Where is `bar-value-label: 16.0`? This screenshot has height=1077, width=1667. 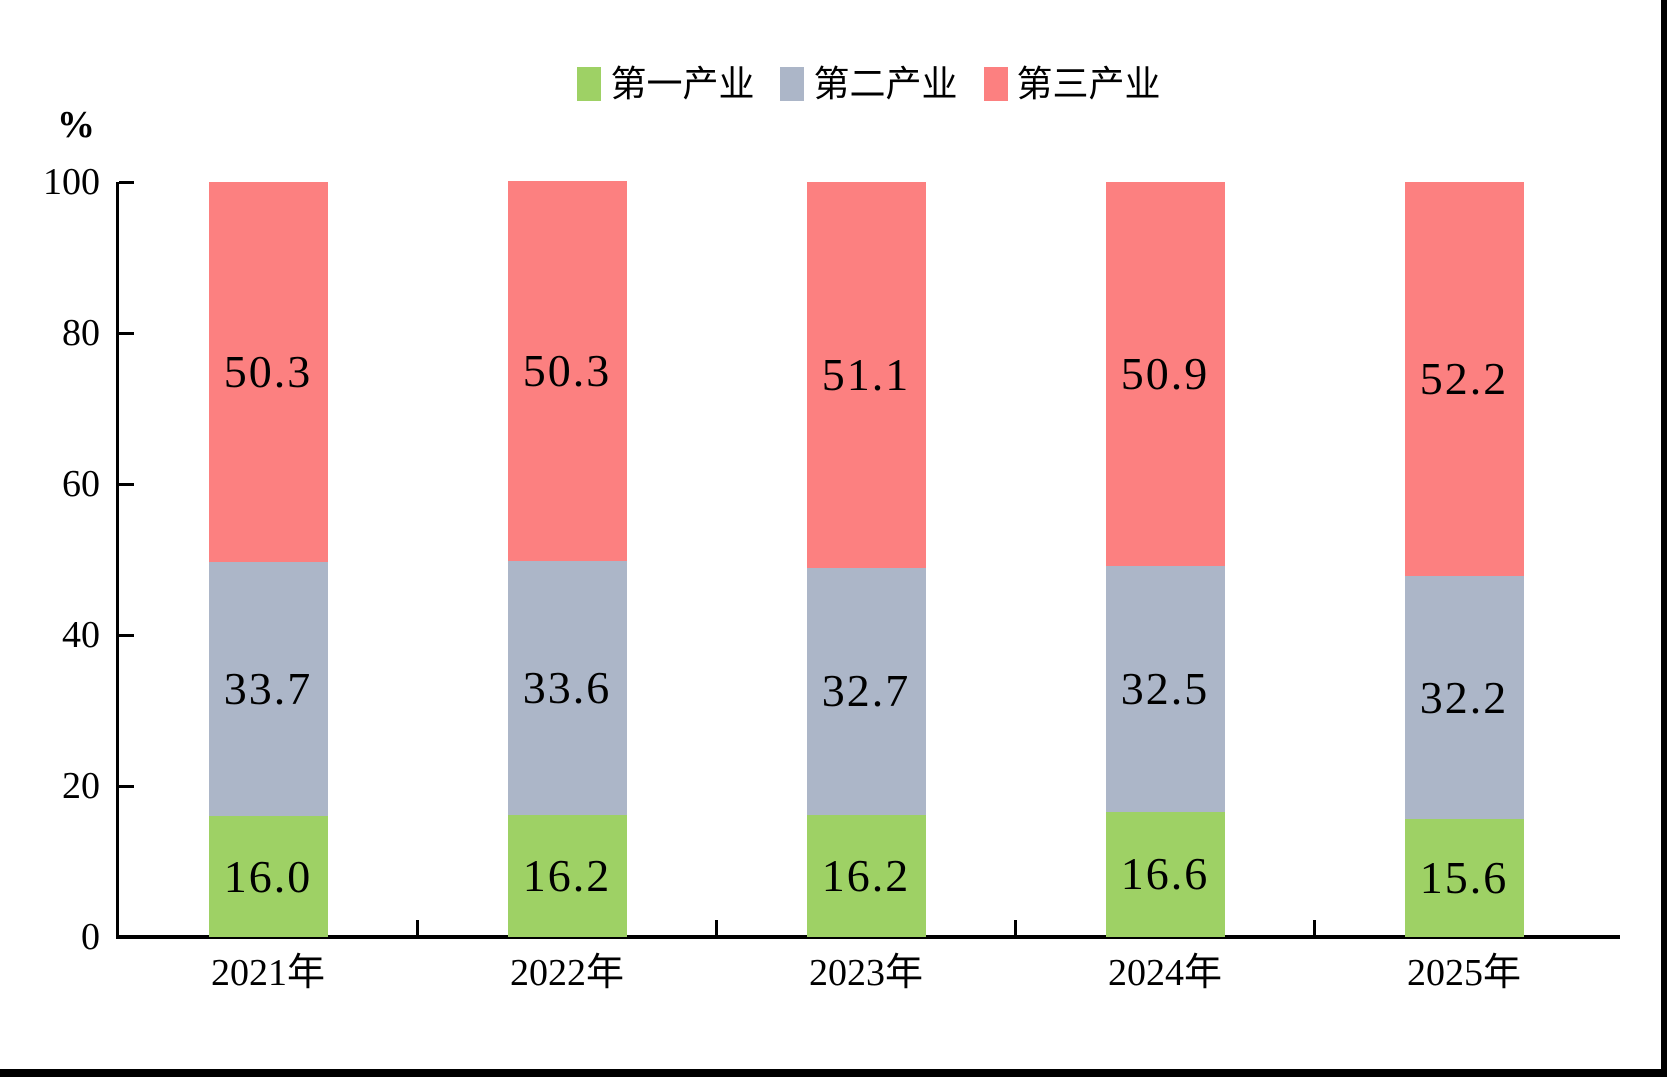
bar-value-label: 16.0 is located at coordinates (268, 876).